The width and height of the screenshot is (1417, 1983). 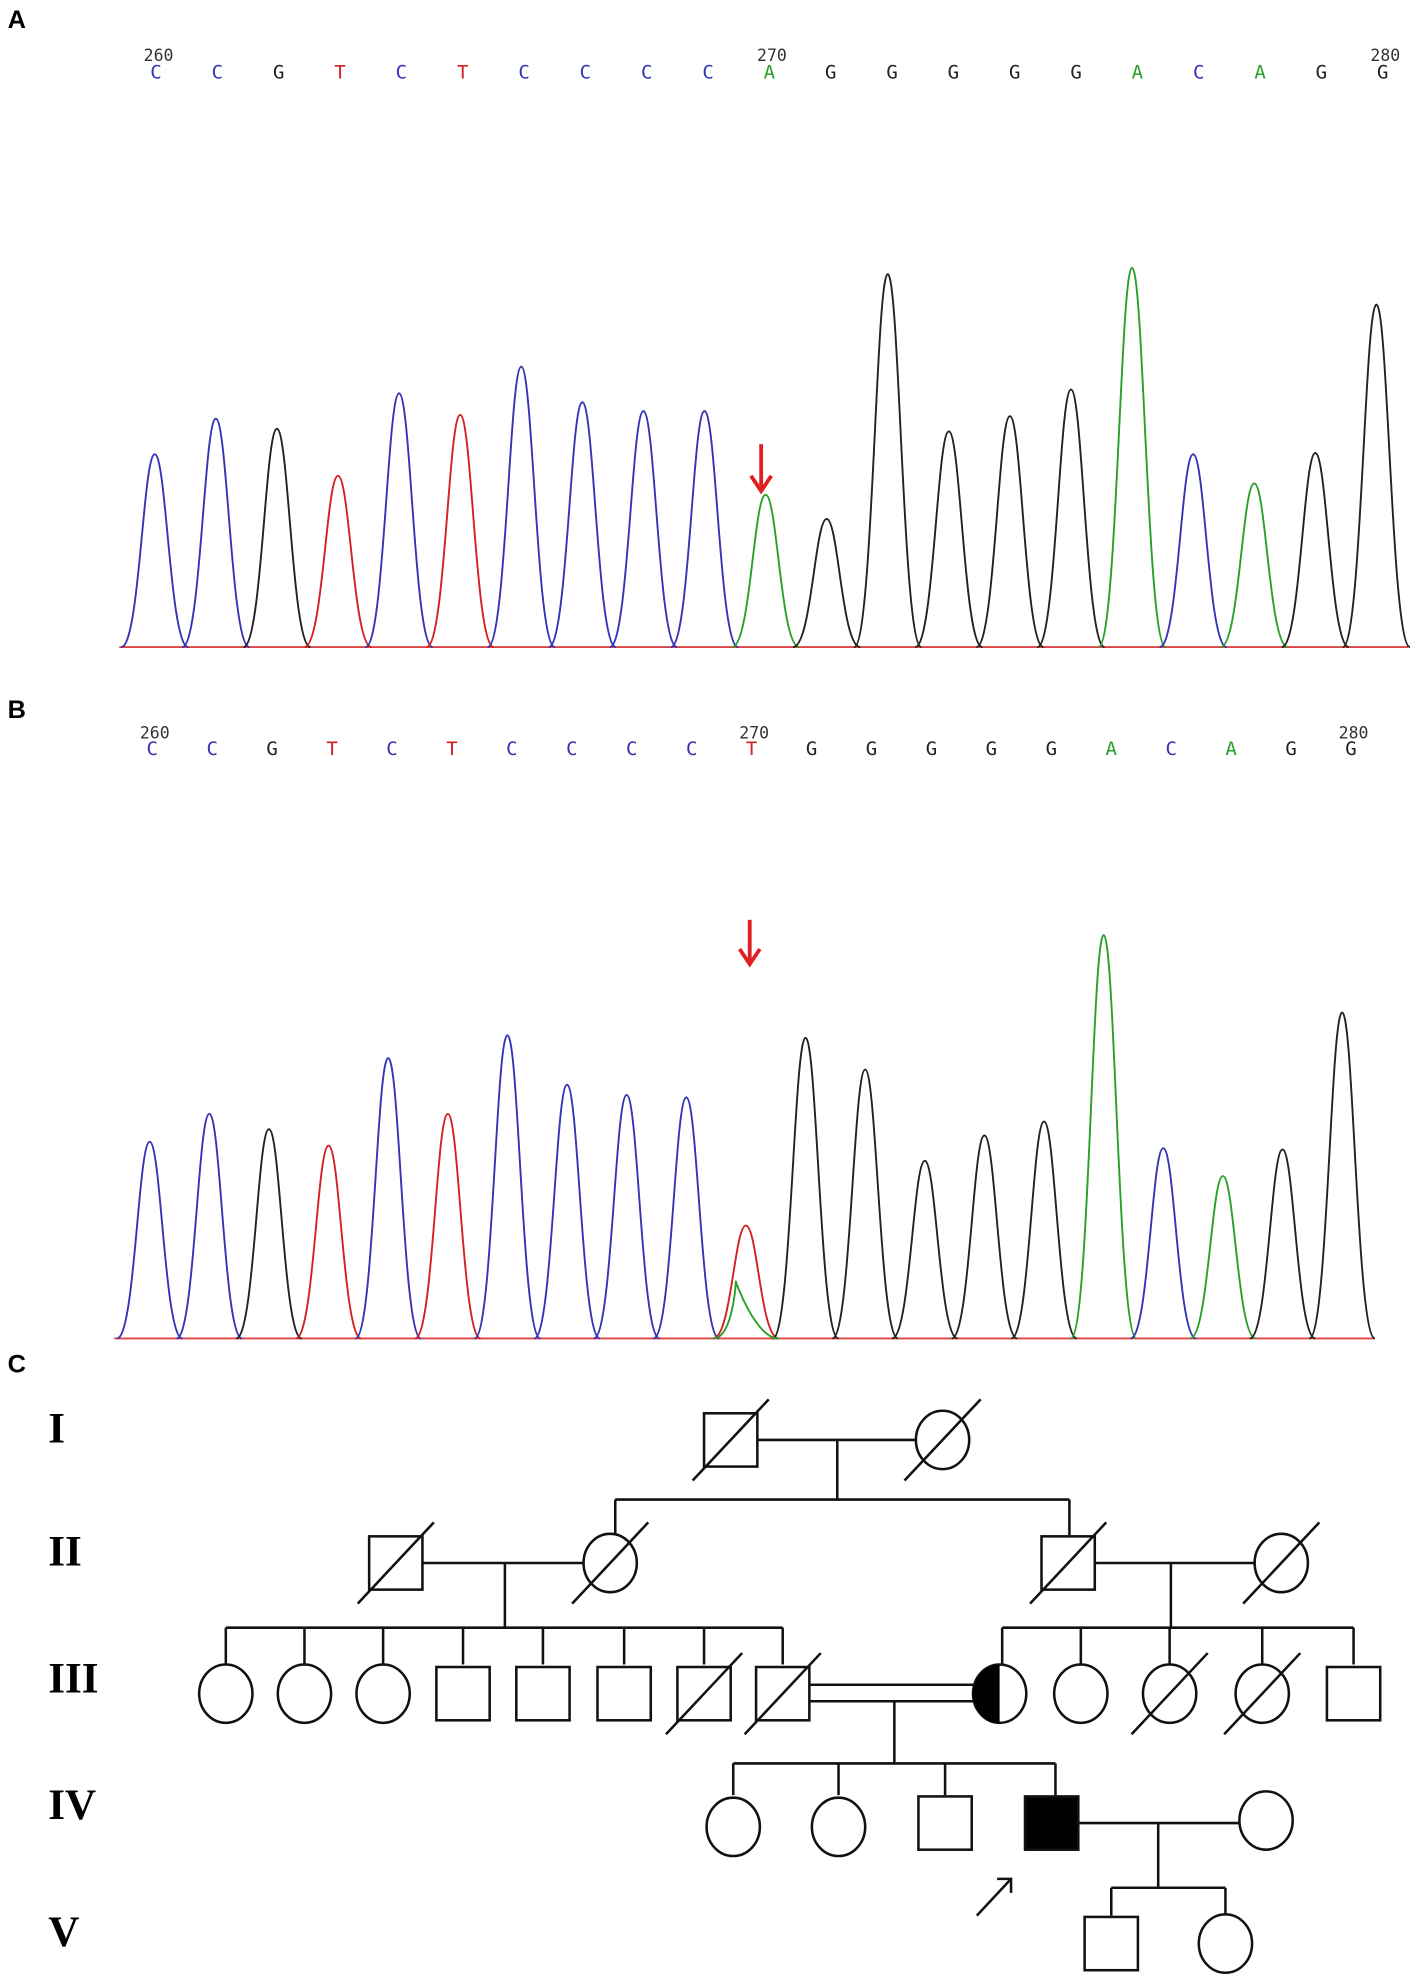 I want to click on position-number: 270, so click(x=772, y=55).